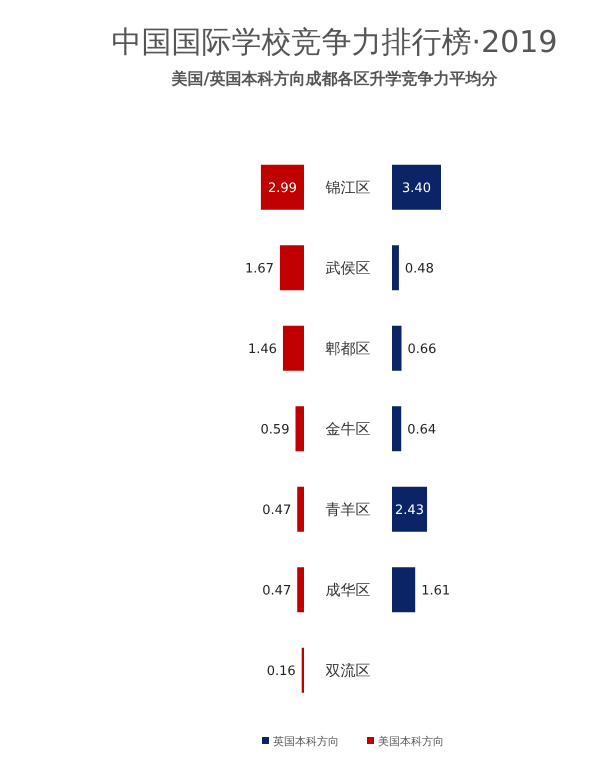  Describe the element at coordinates (348, 349) in the screenshot. I see `y-tick-label: 郫都区` at that location.